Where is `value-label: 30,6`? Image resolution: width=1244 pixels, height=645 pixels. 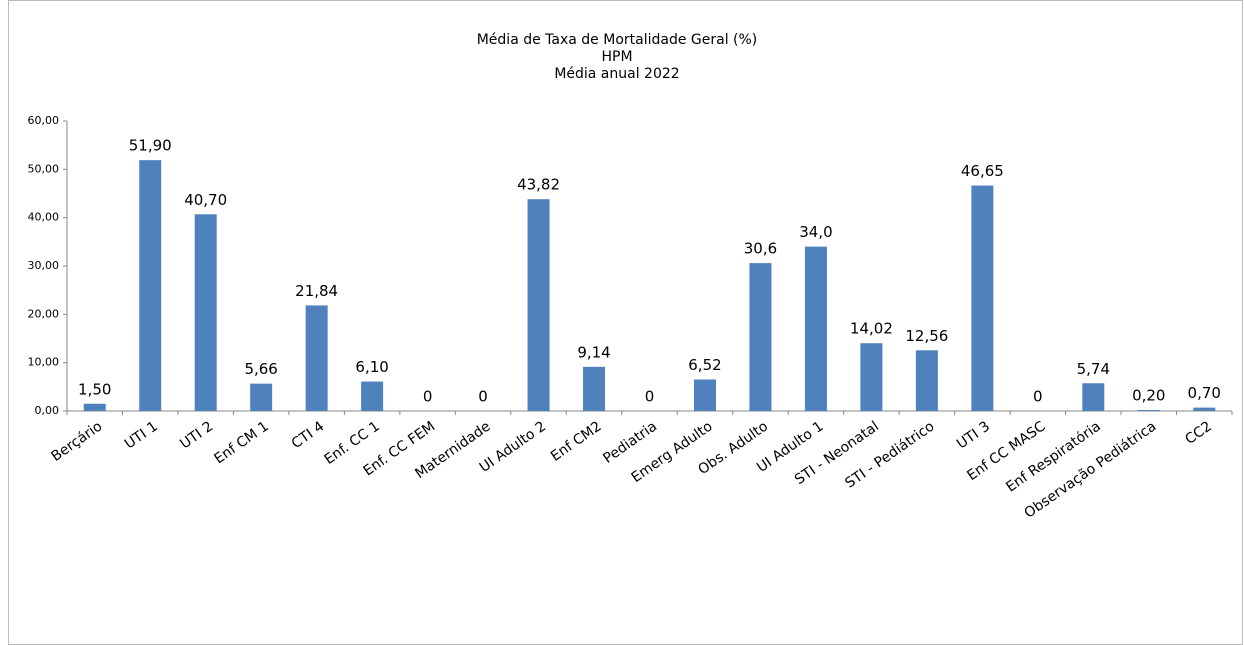
value-label: 30,6 is located at coordinates (760, 249).